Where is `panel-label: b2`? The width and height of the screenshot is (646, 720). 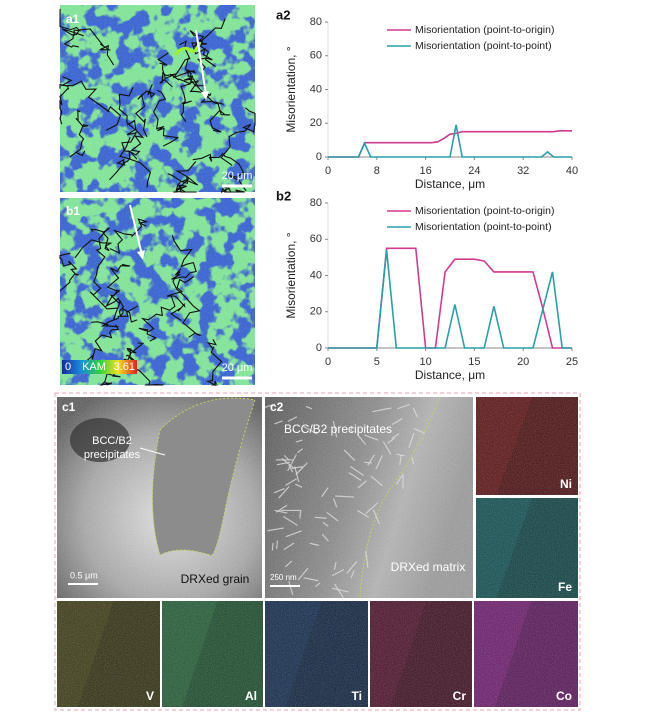
panel-label: b2 is located at coordinates (283, 195).